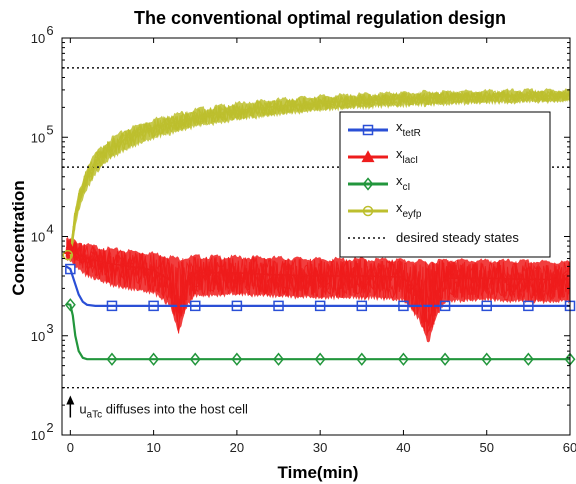 This screenshot has width=576, height=484. What do you see at coordinates (320, 447) in the screenshot?
I see `x-tick-label: 30` at bounding box center [320, 447].